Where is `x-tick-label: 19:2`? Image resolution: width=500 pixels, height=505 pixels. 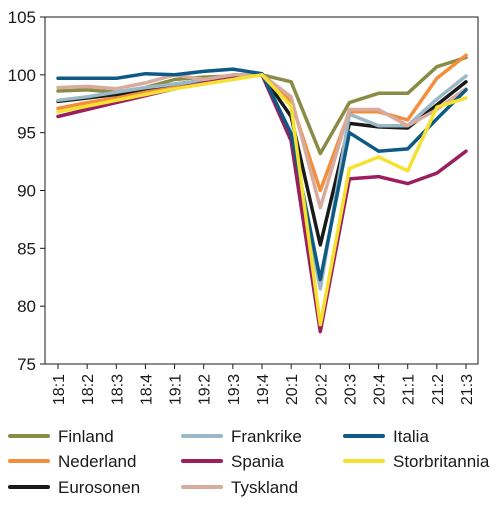 x-tick-label: 19:2 is located at coordinates (205, 389).